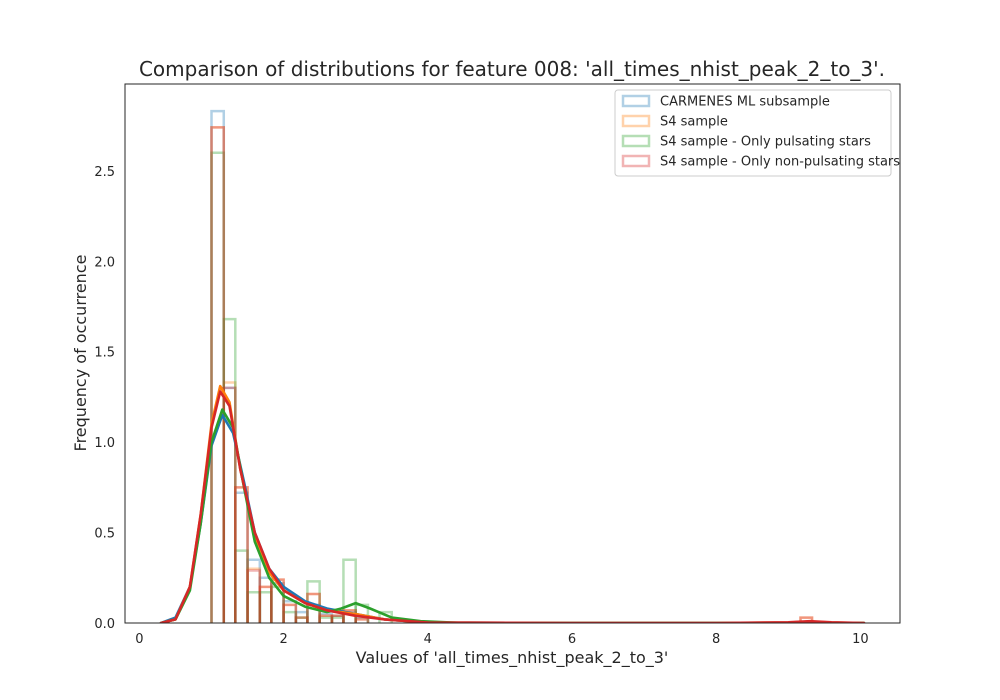 The image size is (1000, 700). What do you see at coordinates (745, 102) in the screenshot?
I see `legend-entry-label: CARMENES ML subsample` at bounding box center [745, 102].